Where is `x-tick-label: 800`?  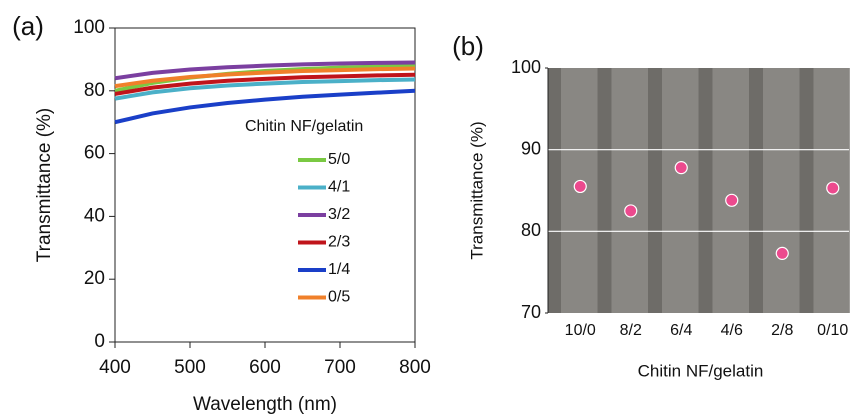
x-tick-label: 800 is located at coordinates (415, 367).